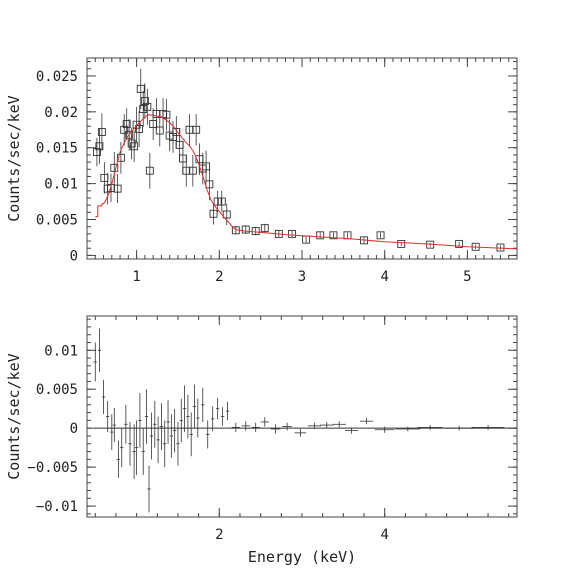  Describe the element at coordinates (467, 277) in the screenshot. I see `x-tick-label: 5` at that location.